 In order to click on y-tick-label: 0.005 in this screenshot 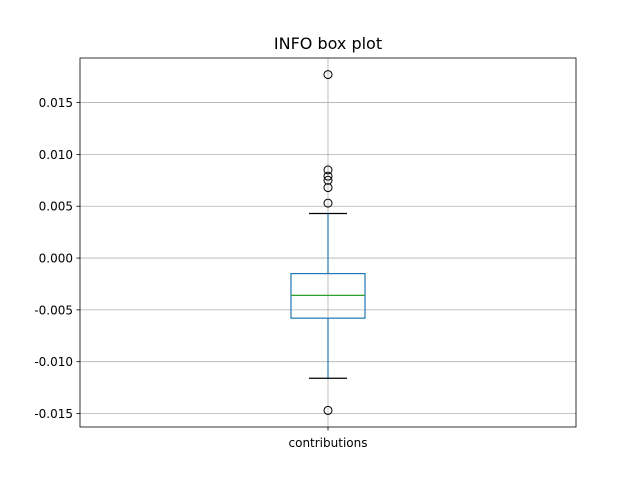, I will do `click(56, 207)`.